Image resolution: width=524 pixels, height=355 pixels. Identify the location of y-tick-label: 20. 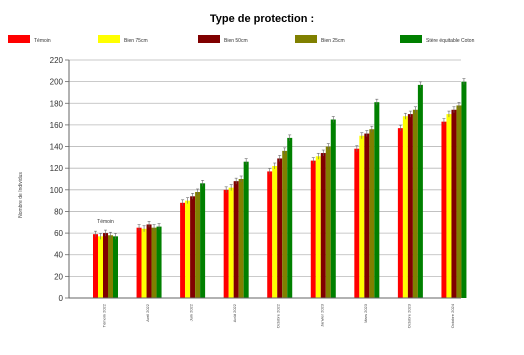
(58, 276).